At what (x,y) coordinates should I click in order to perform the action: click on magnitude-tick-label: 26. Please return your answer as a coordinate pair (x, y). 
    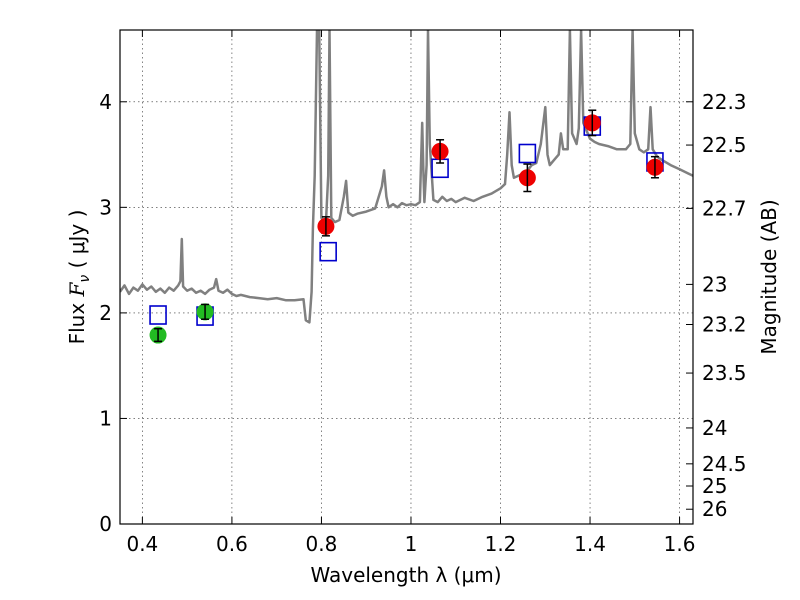
    Looking at the image, I should click on (714, 509).